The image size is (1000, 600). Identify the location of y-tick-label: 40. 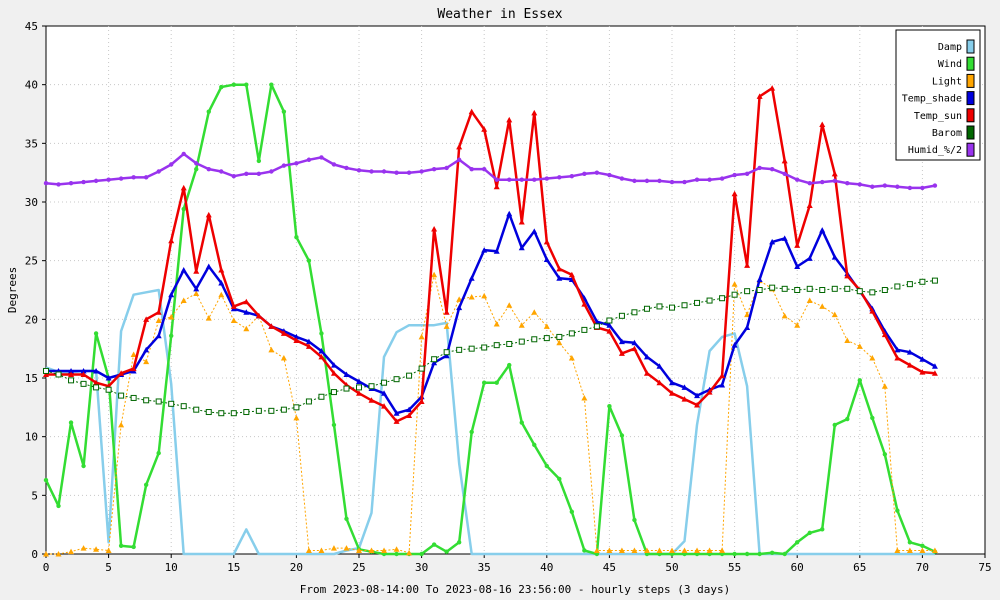
(31, 85).